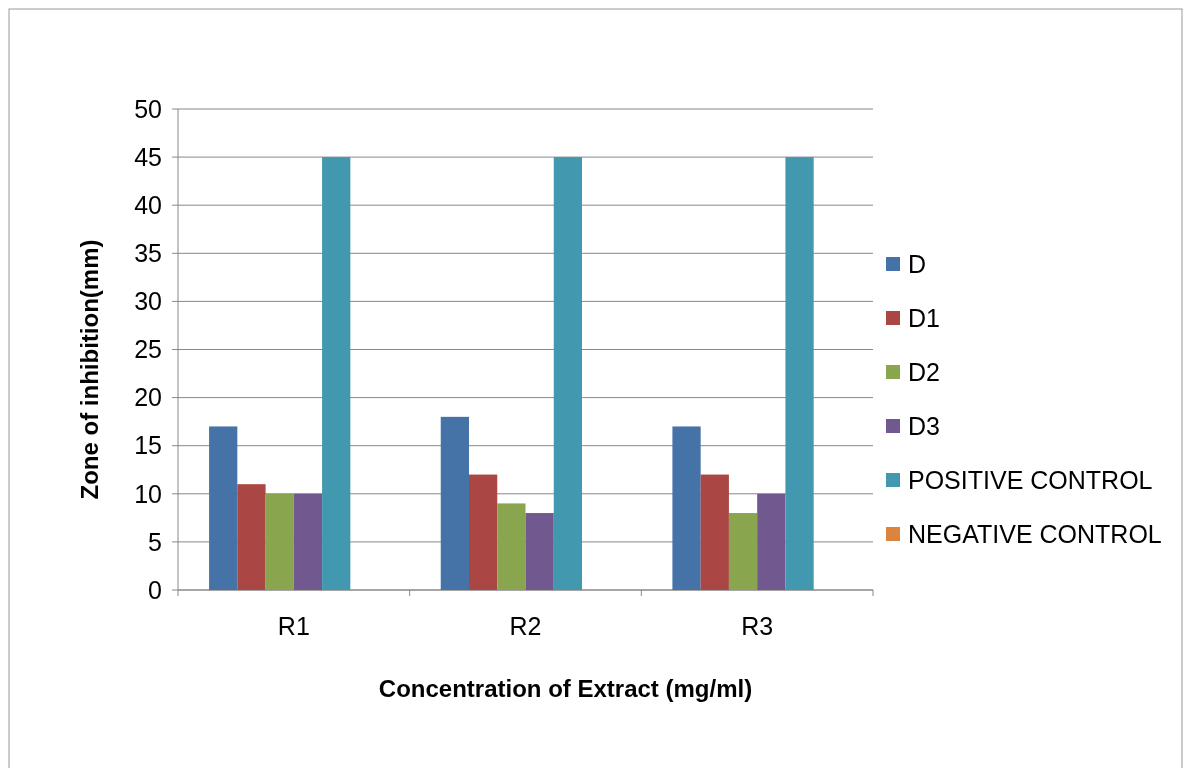 The height and width of the screenshot is (775, 1185). Describe the element at coordinates (148, 493) in the screenshot. I see `y-tick-label: 10` at that location.